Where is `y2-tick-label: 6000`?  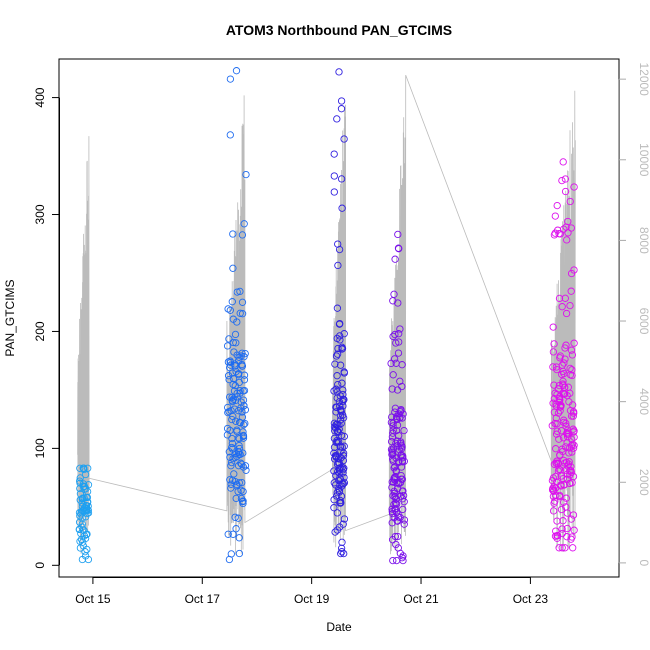
y2-tick-label: 6000 is located at coordinates (643, 321).